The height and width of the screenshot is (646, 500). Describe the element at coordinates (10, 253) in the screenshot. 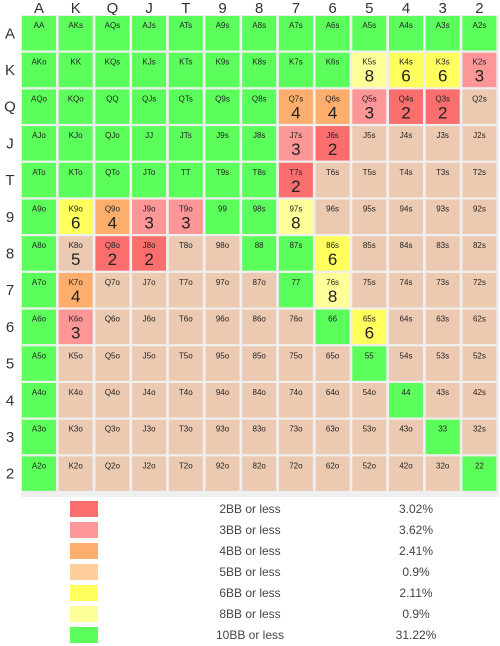

I see `row-label: 8` at that location.